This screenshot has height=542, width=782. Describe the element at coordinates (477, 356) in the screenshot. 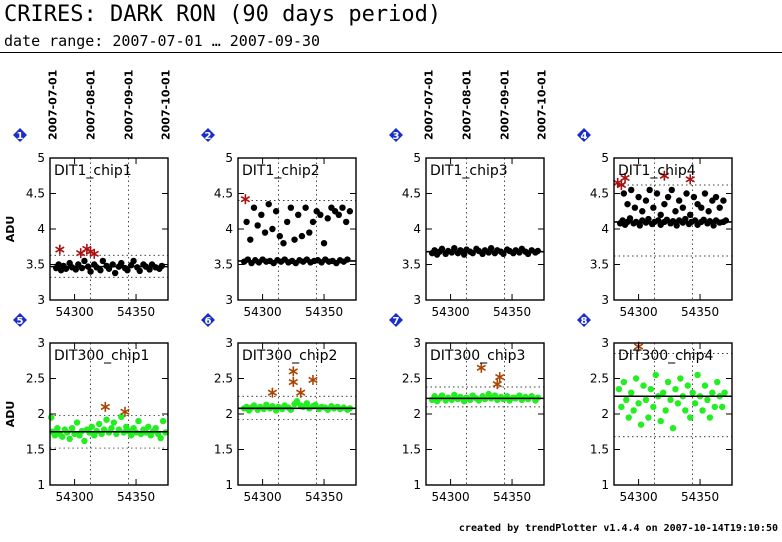

I see `panel-title: DIT300_chip3` at that location.